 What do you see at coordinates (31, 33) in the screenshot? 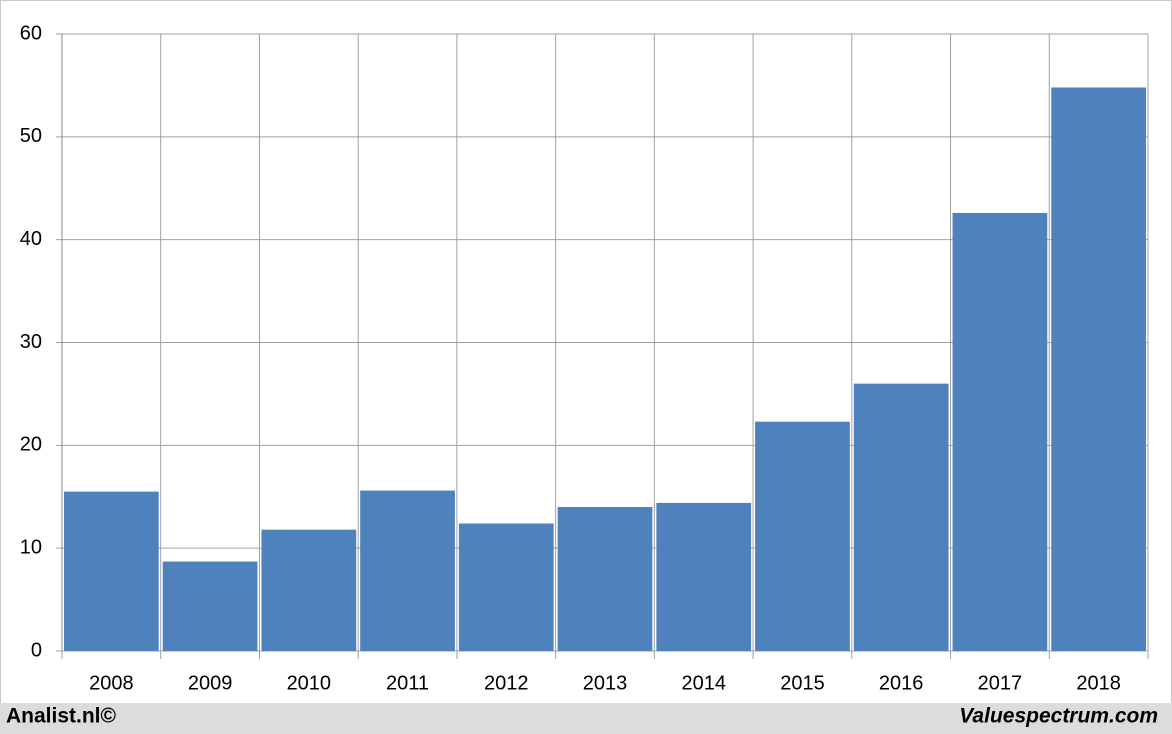
I see `y-tick-label: 60` at bounding box center [31, 33].